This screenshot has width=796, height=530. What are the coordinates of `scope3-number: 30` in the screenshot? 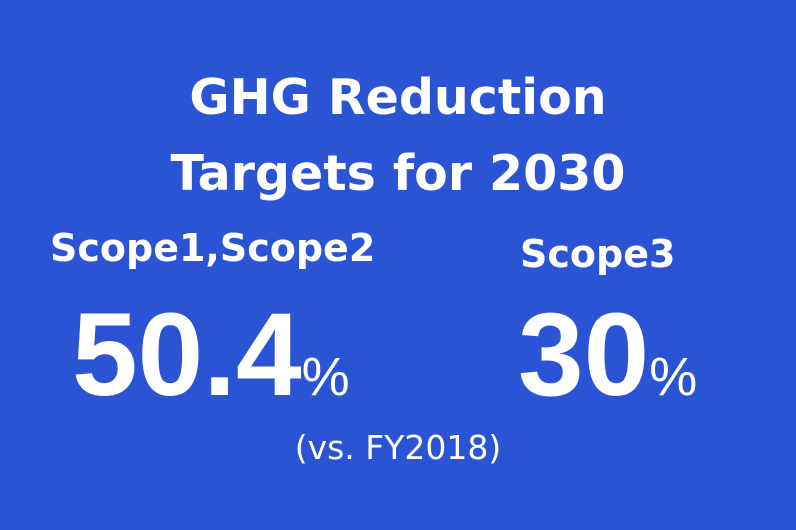 It's located at (584, 355).